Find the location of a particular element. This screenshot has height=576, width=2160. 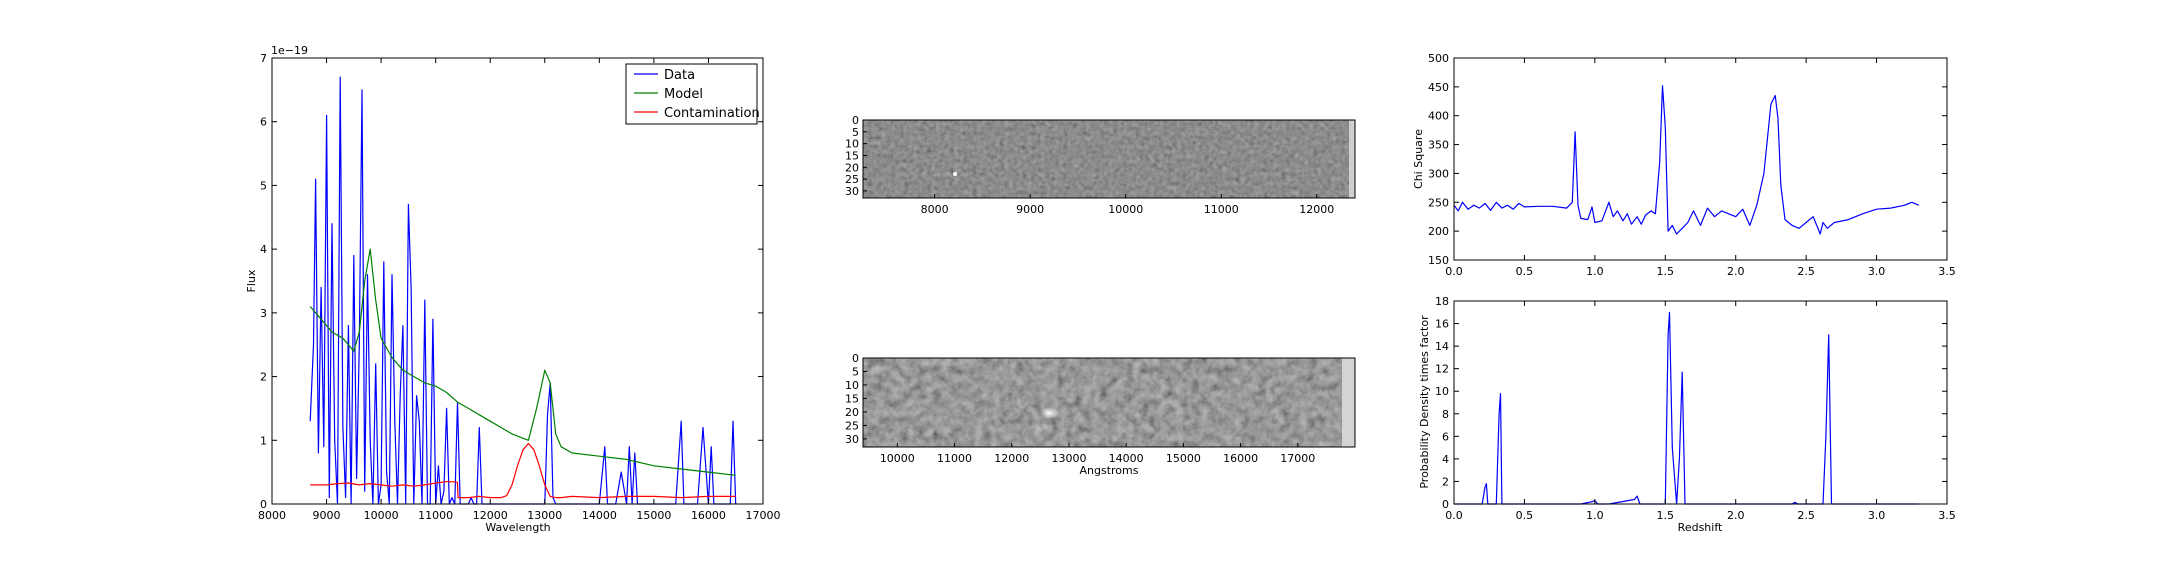

x-tick-label: 17000 is located at coordinates (763, 515).